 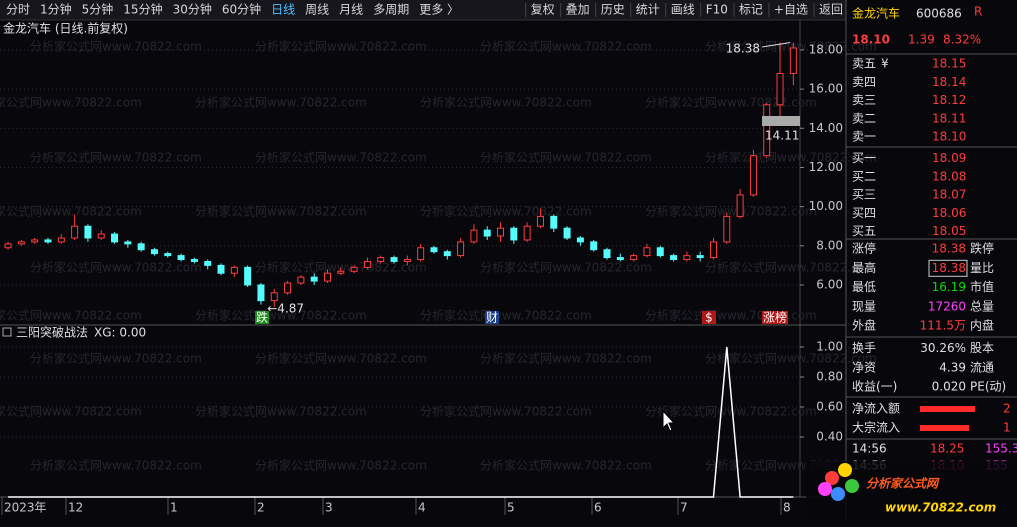 What do you see at coordinates (283, 10) in the screenshot?
I see `toolbar-tab: 日线` at bounding box center [283, 10].